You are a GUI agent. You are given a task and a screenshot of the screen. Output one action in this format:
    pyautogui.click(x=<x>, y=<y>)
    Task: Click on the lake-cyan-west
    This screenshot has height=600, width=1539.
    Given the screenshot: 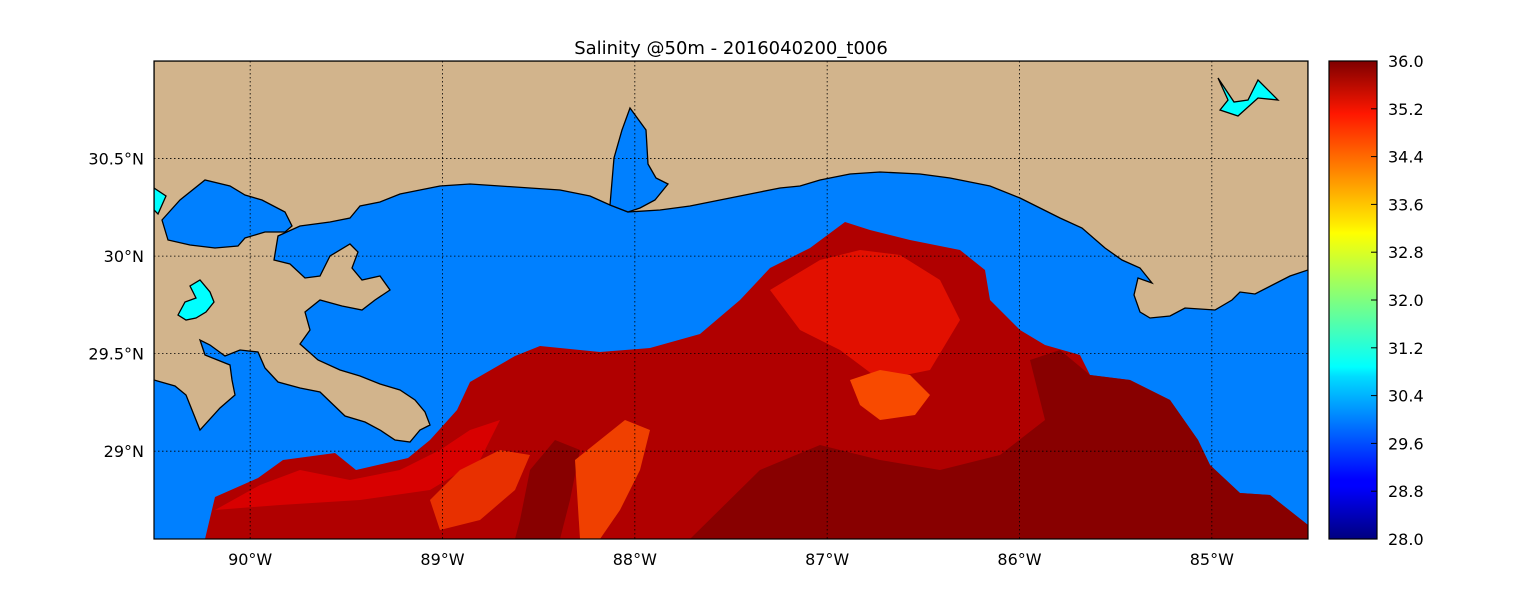 What is the action you would take?
    pyautogui.click(x=196, y=300)
    